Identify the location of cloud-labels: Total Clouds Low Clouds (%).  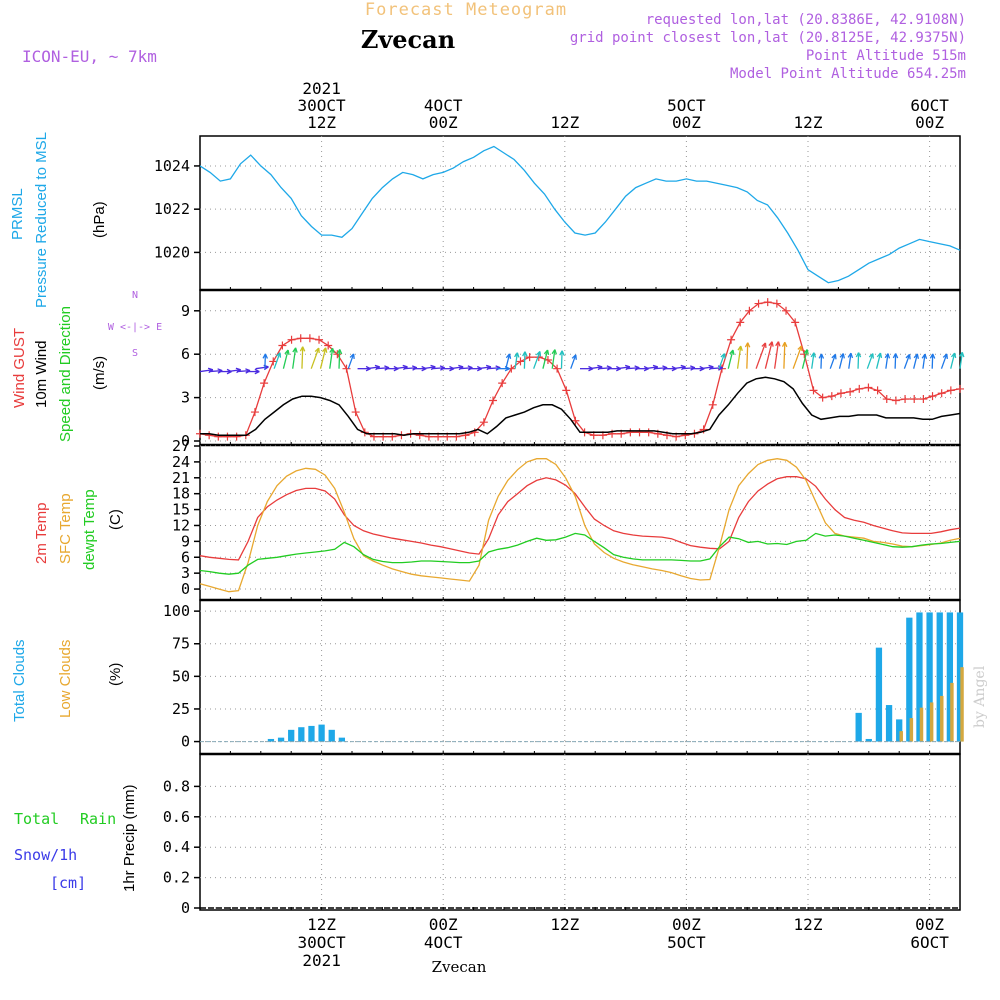
(67, 680).